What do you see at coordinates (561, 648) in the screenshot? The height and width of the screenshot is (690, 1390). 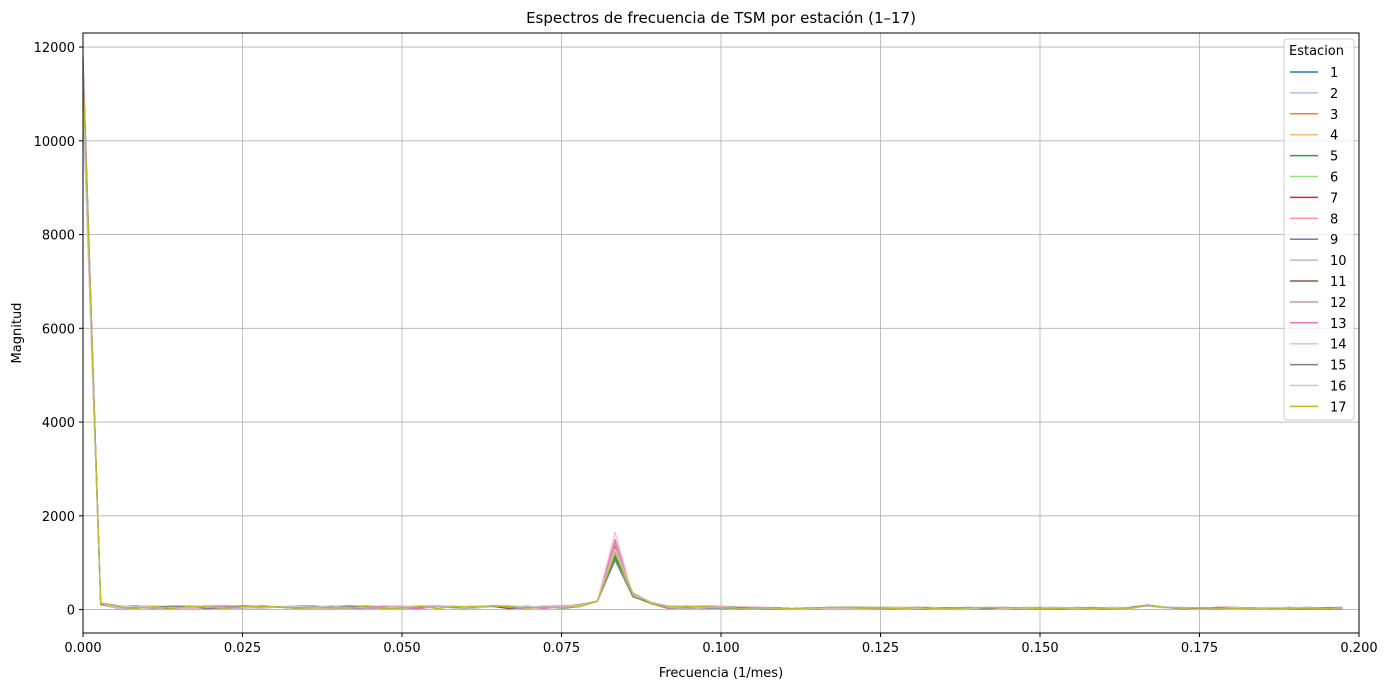 I see `x-tick-label: 0.075` at bounding box center [561, 648].